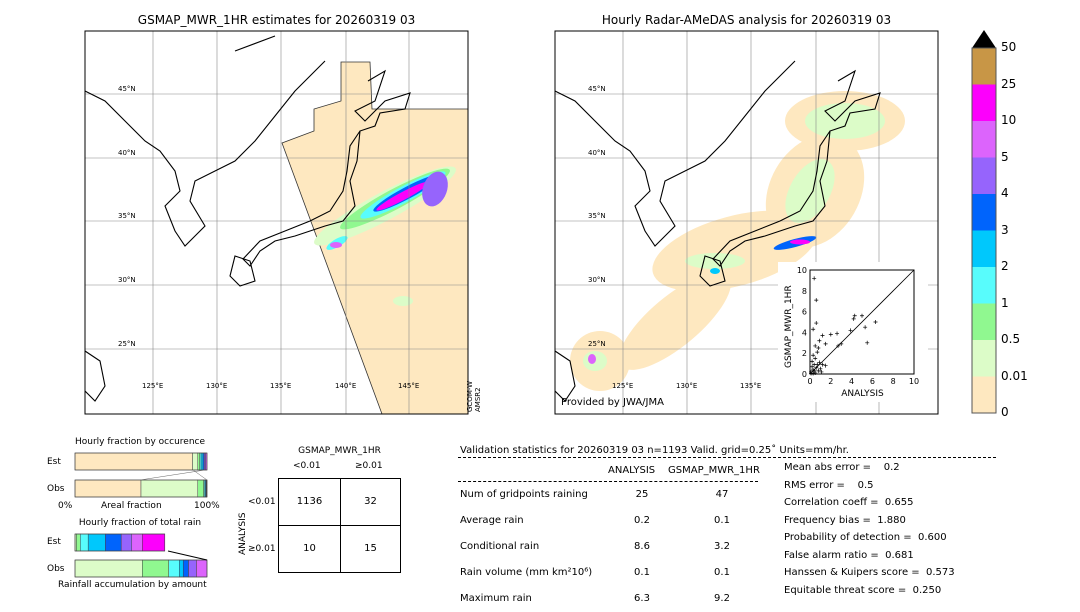  Describe the element at coordinates (632, 470) in the screenshot. I see `col-header: ANALYSIS` at that location.